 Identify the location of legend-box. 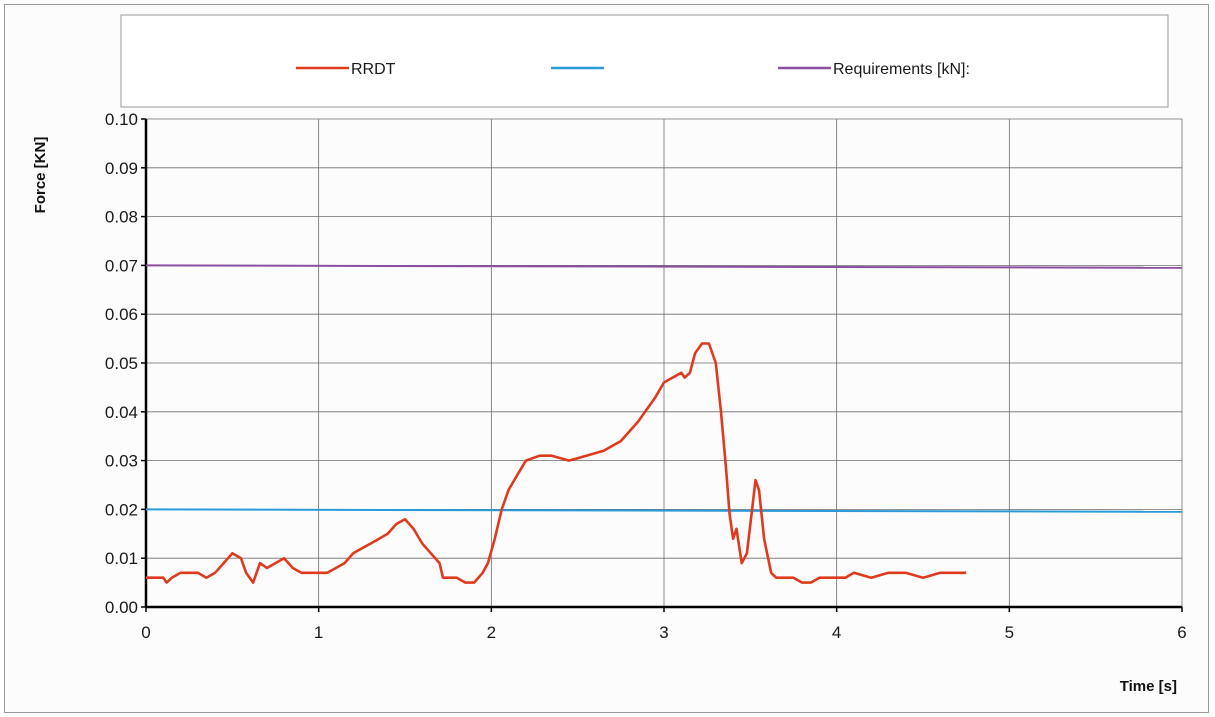
(644, 61).